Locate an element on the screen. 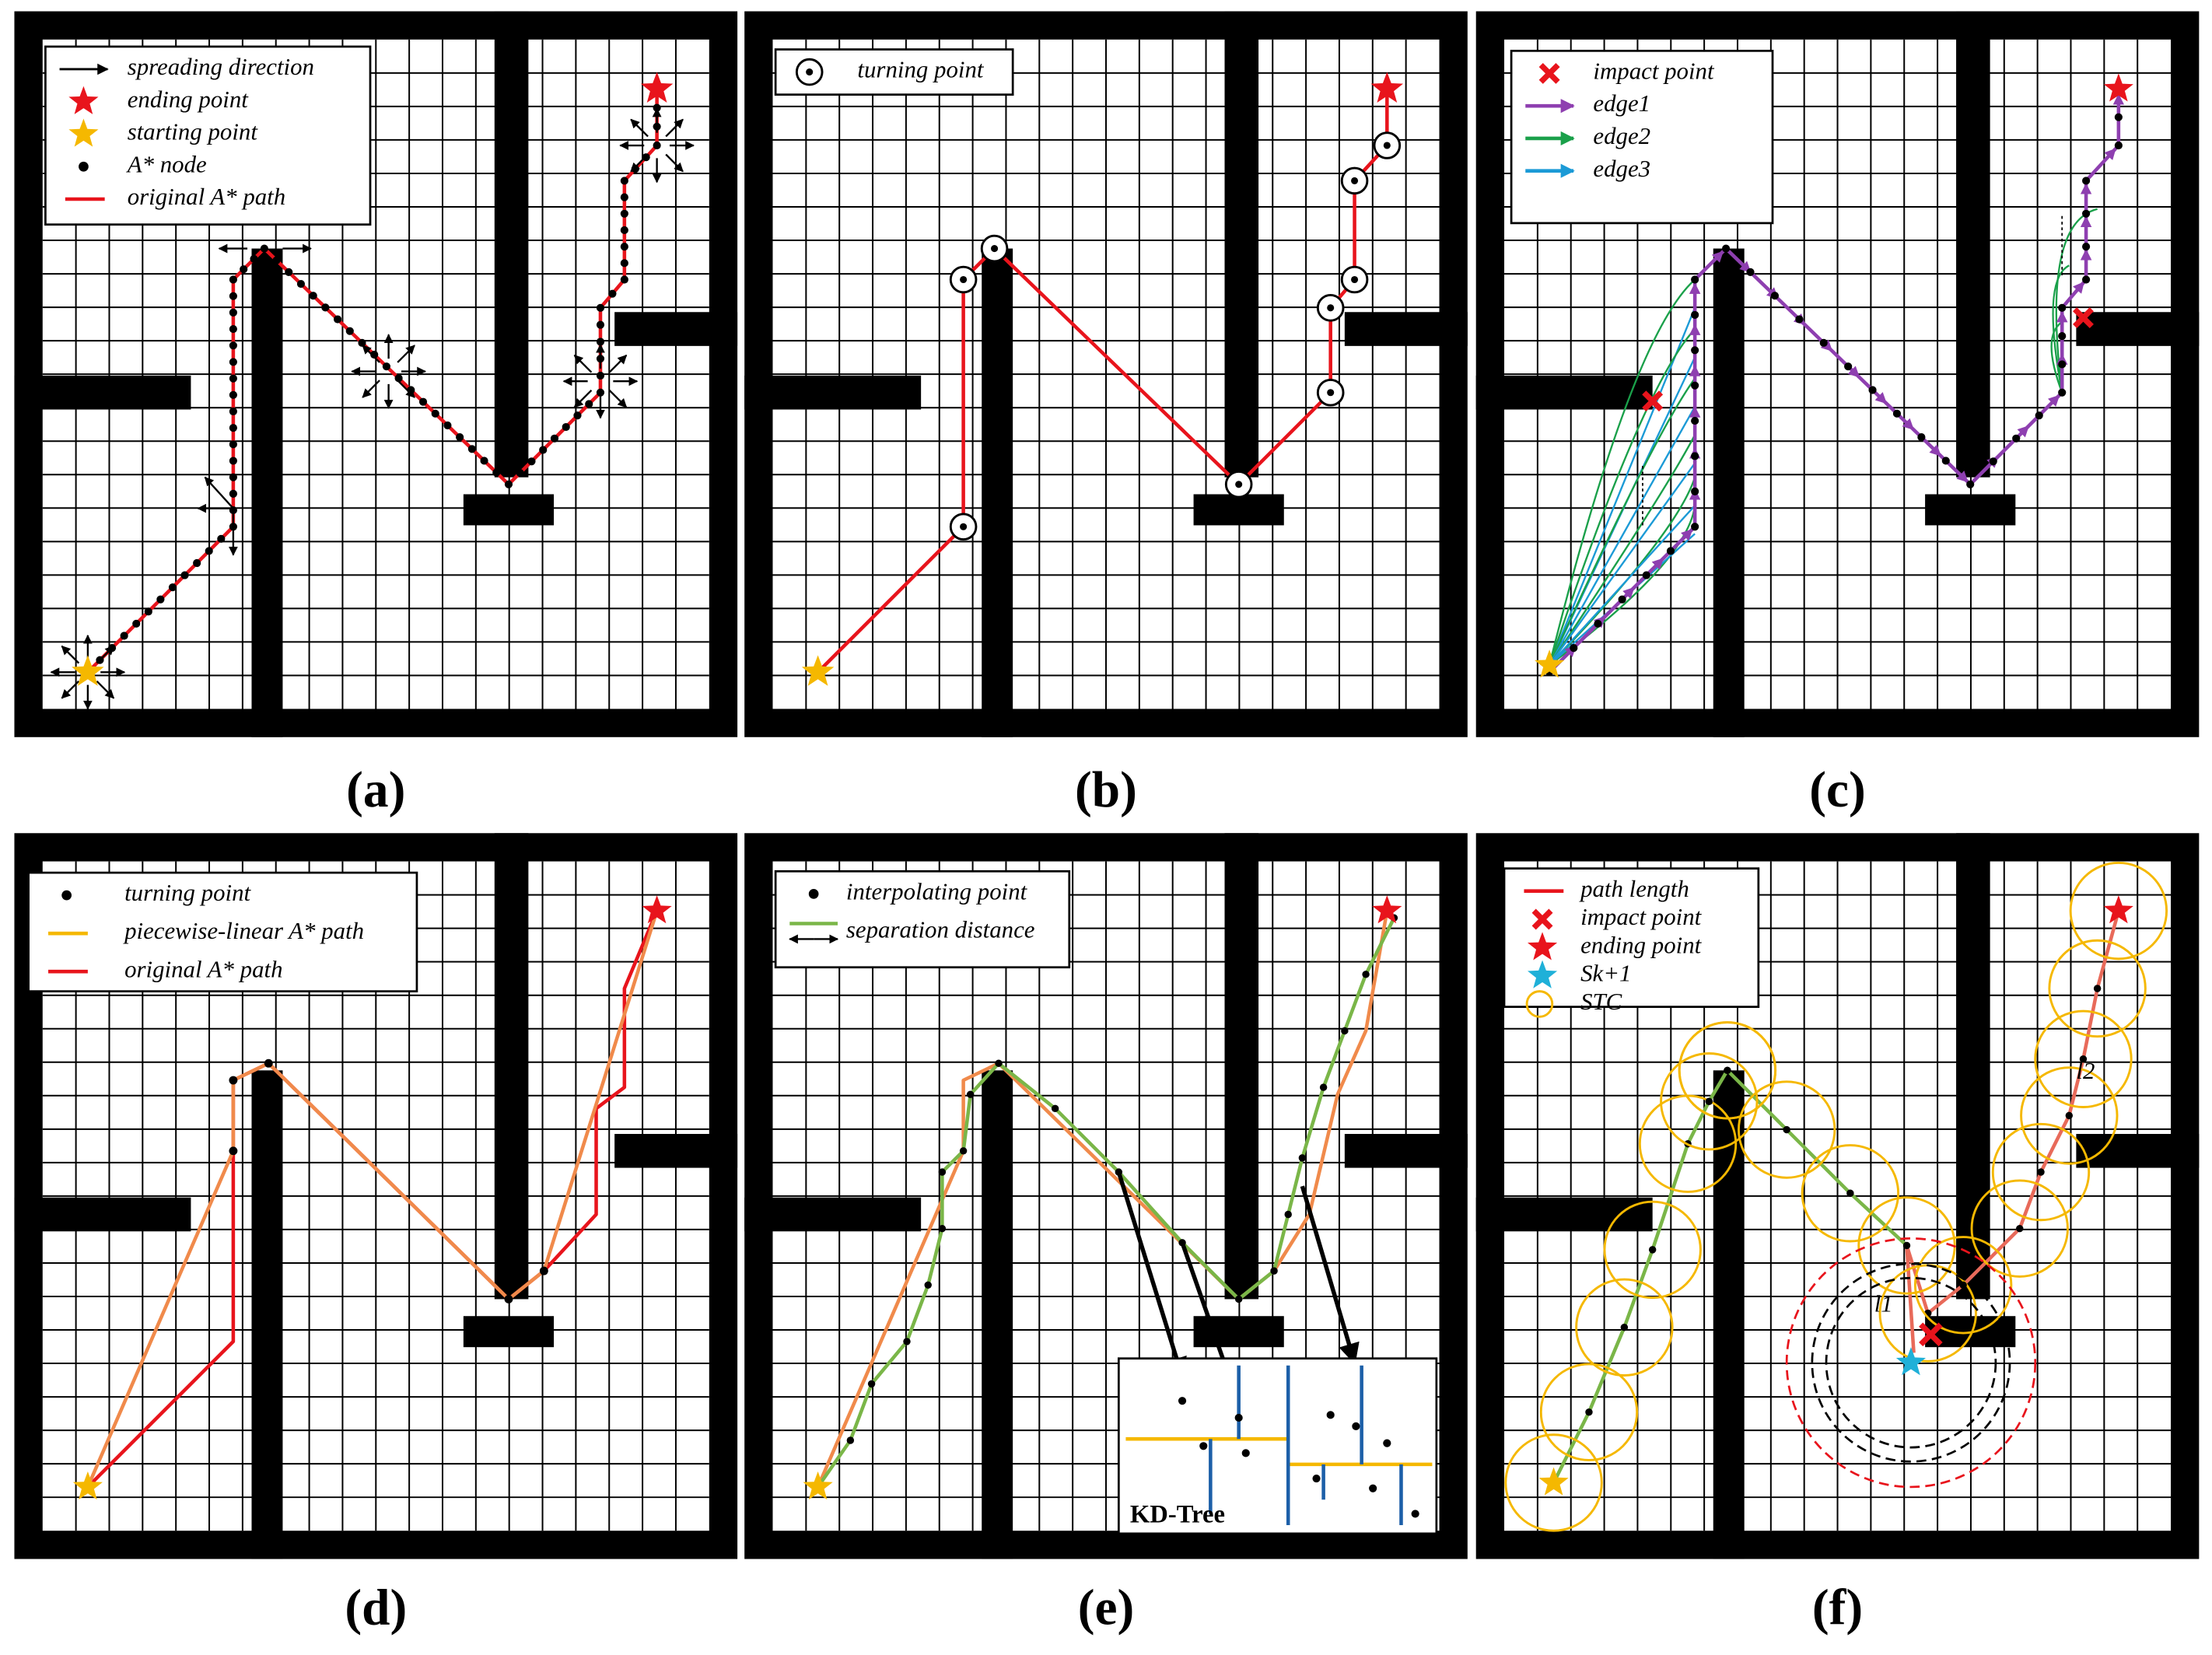 The height and width of the screenshot is (1655, 2212). legend-text: spreading direction is located at coordinates (221, 67).